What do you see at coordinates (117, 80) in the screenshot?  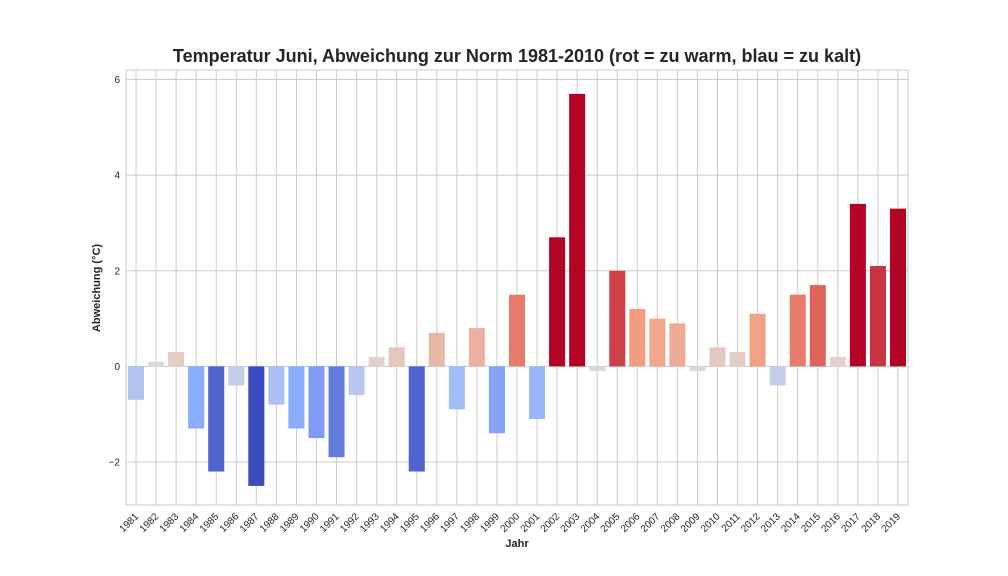 I see `y-tick-label: 6` at bounding box center [117, 80].